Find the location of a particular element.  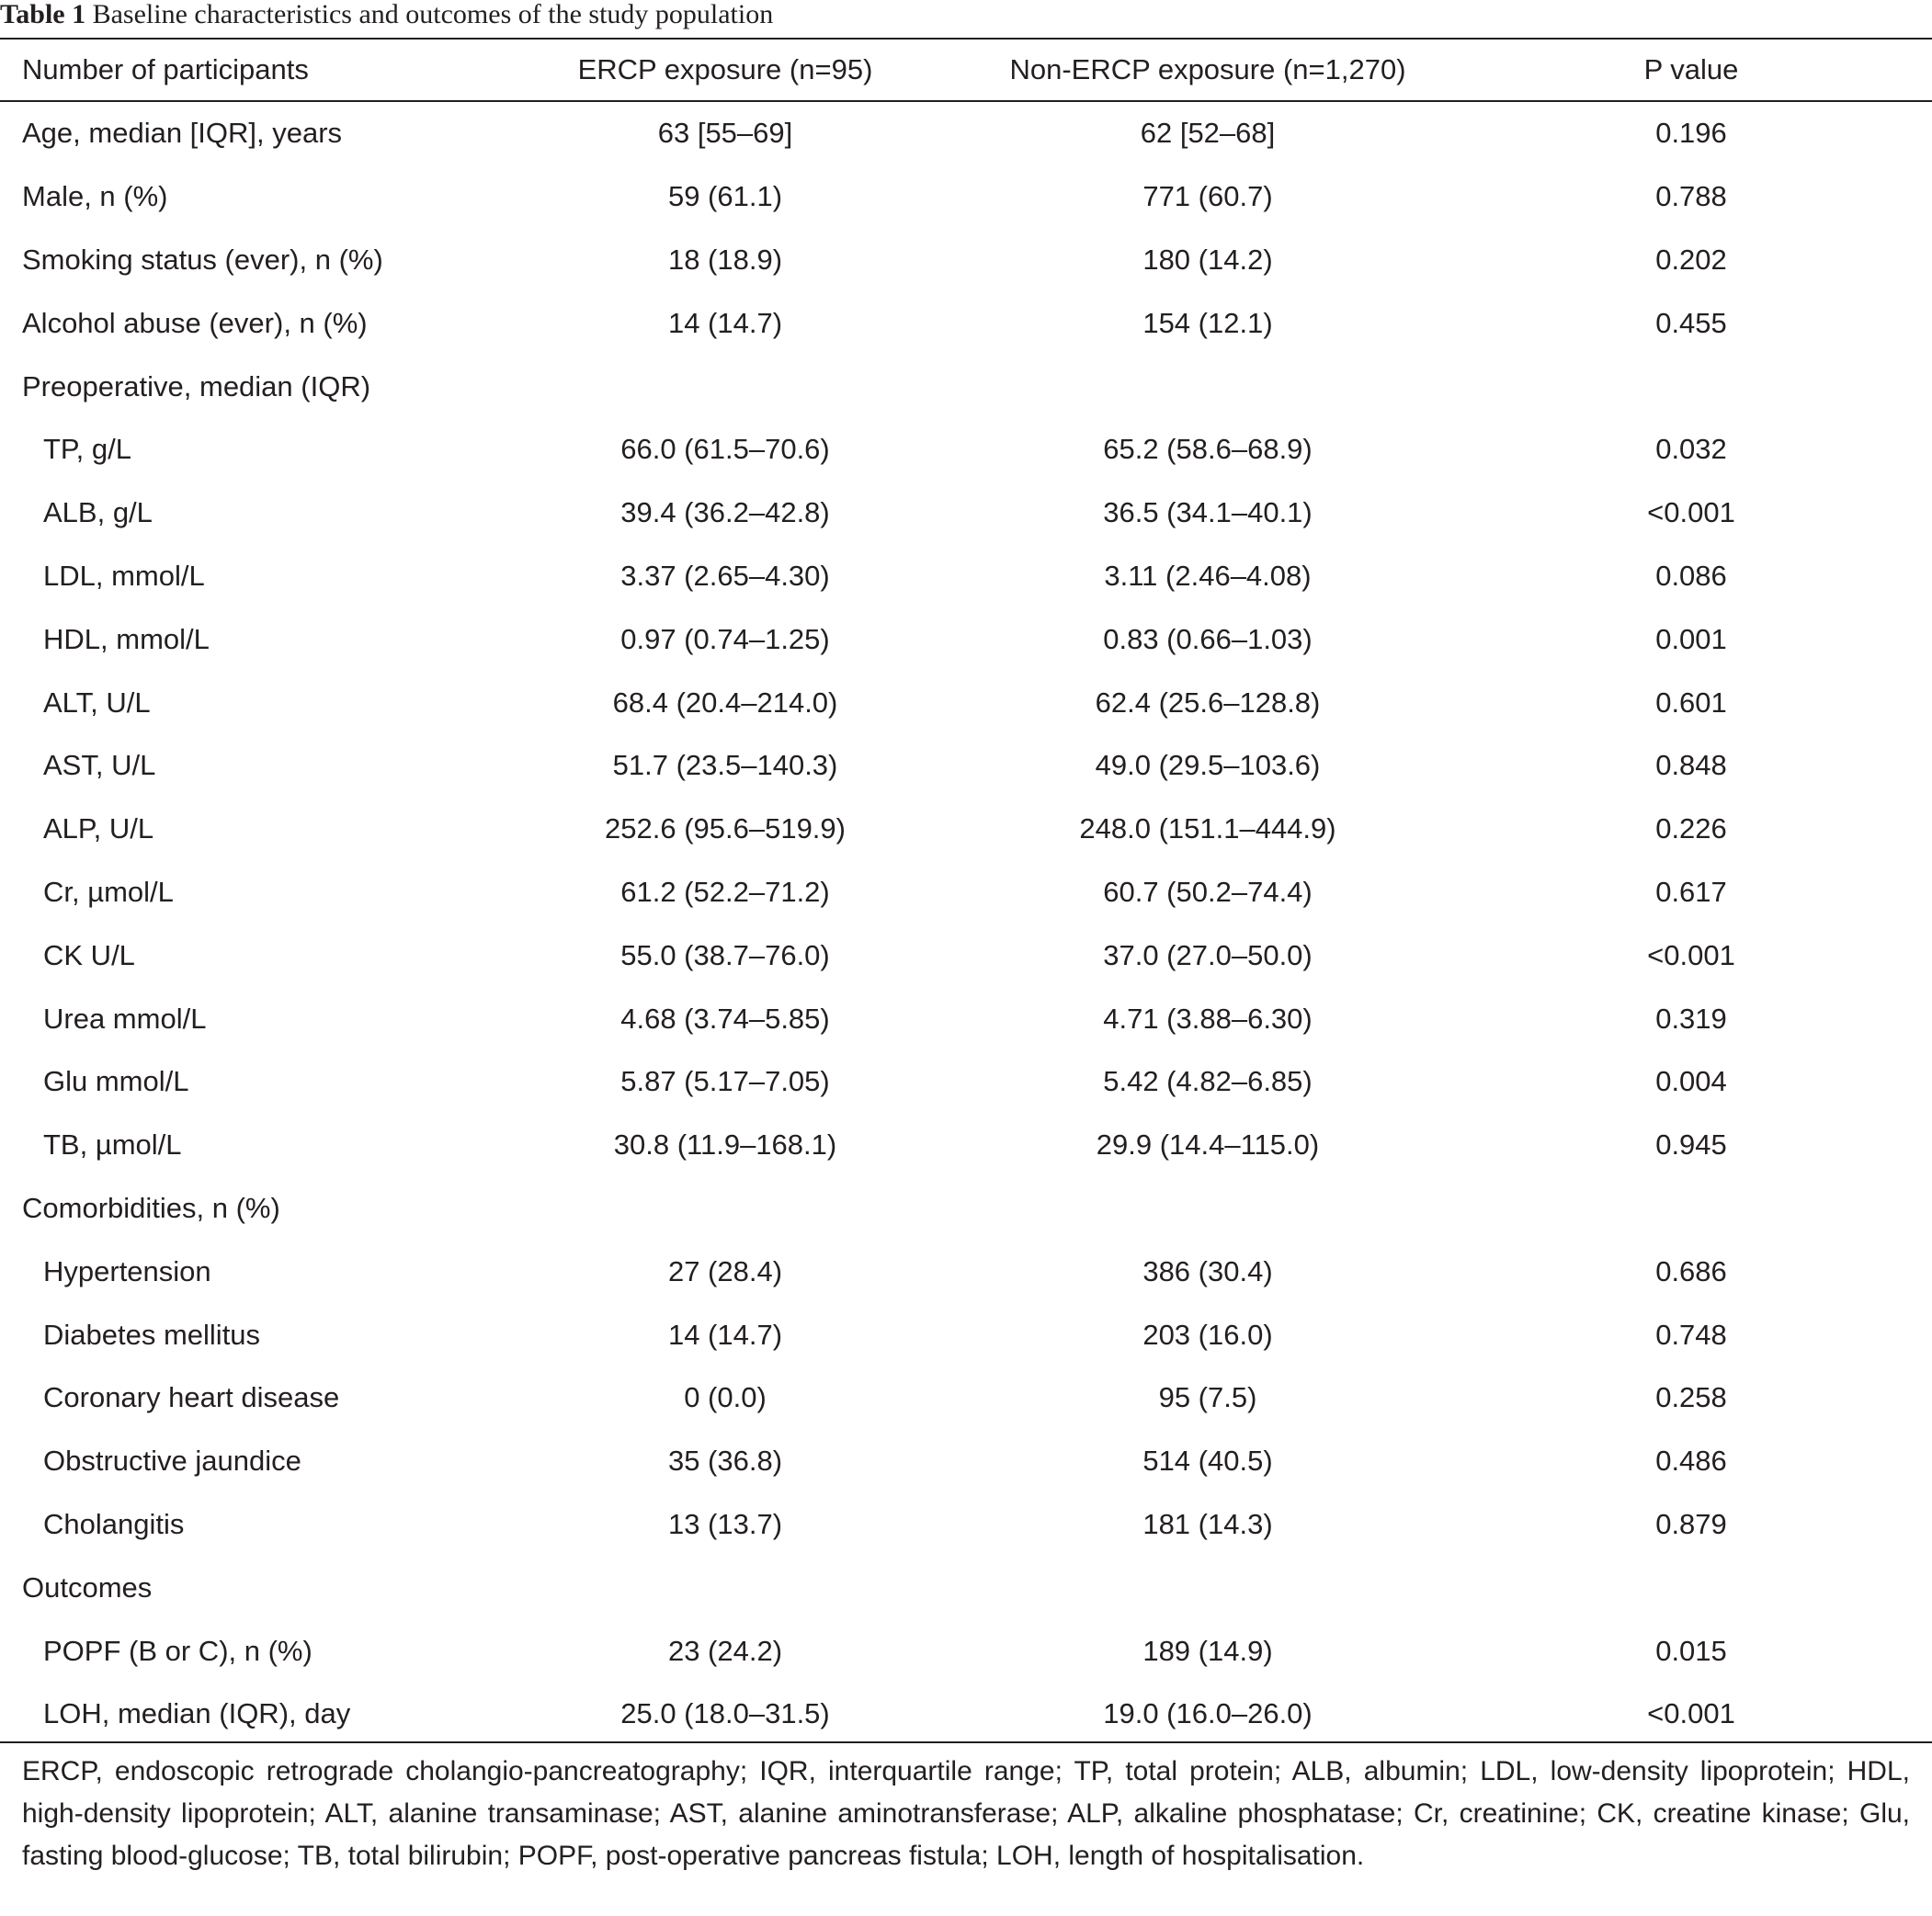

row-label: ALP, U/L is located at coordinates (99, 828).